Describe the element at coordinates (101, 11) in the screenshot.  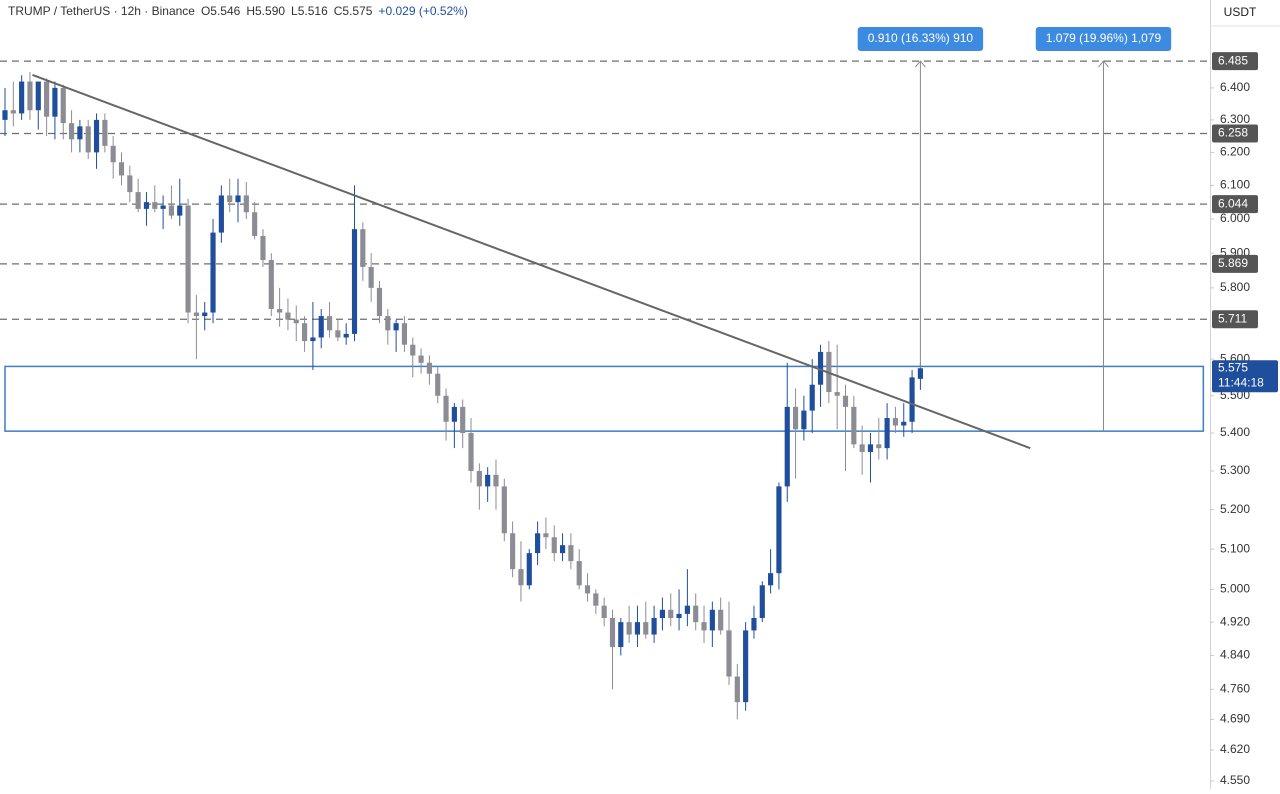
I see `symbol-label: TRUMP / TetherUS · 12h · Binance` at that location.